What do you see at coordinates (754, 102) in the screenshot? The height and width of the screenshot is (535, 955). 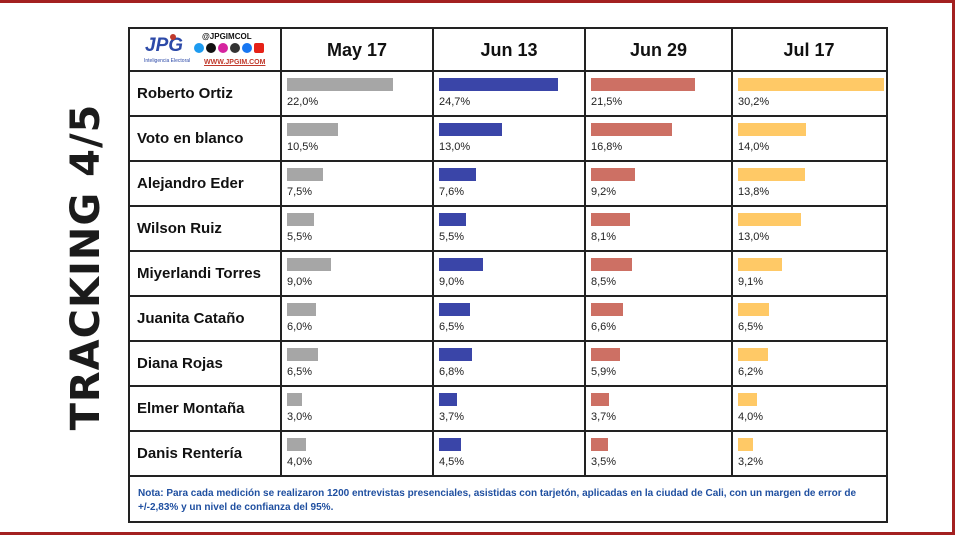 I see `value-label: 30,2%` at bounding box center [754, 102].